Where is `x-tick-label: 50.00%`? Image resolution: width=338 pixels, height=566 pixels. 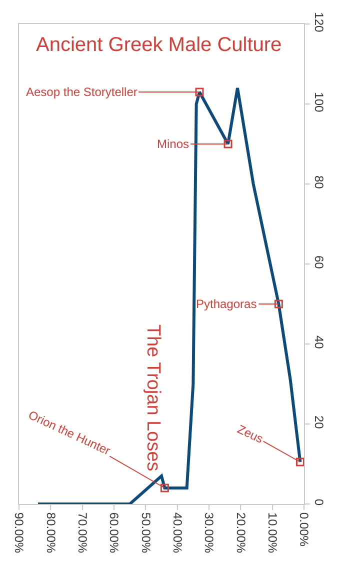 x-tick-label: 50.00% is located at coordinates (145, 533).